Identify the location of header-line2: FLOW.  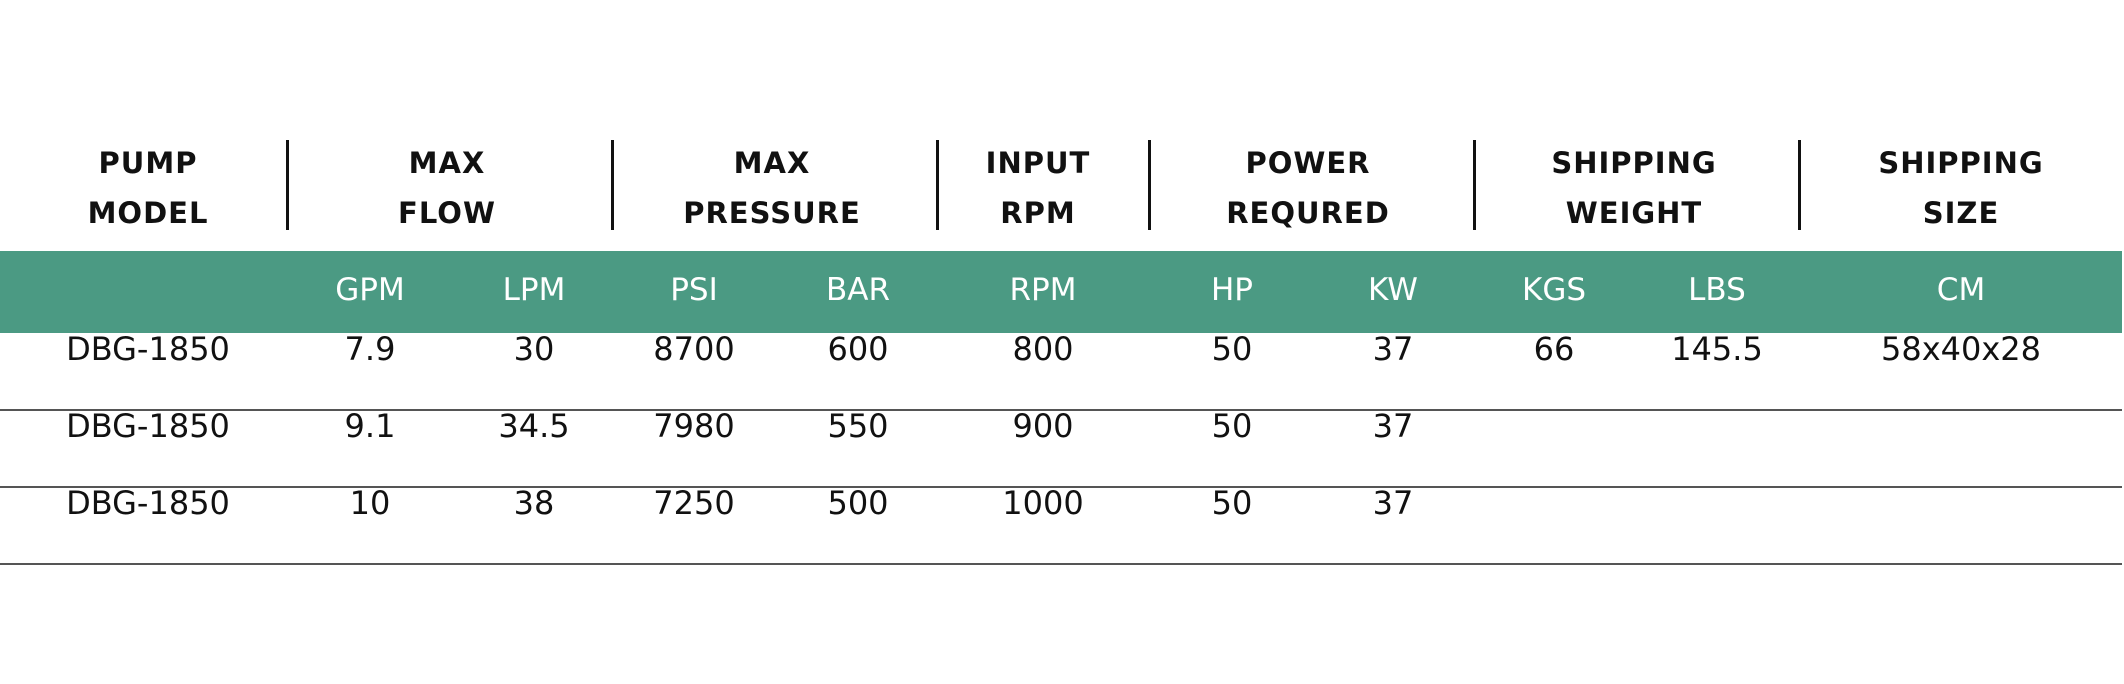
(447, 213).